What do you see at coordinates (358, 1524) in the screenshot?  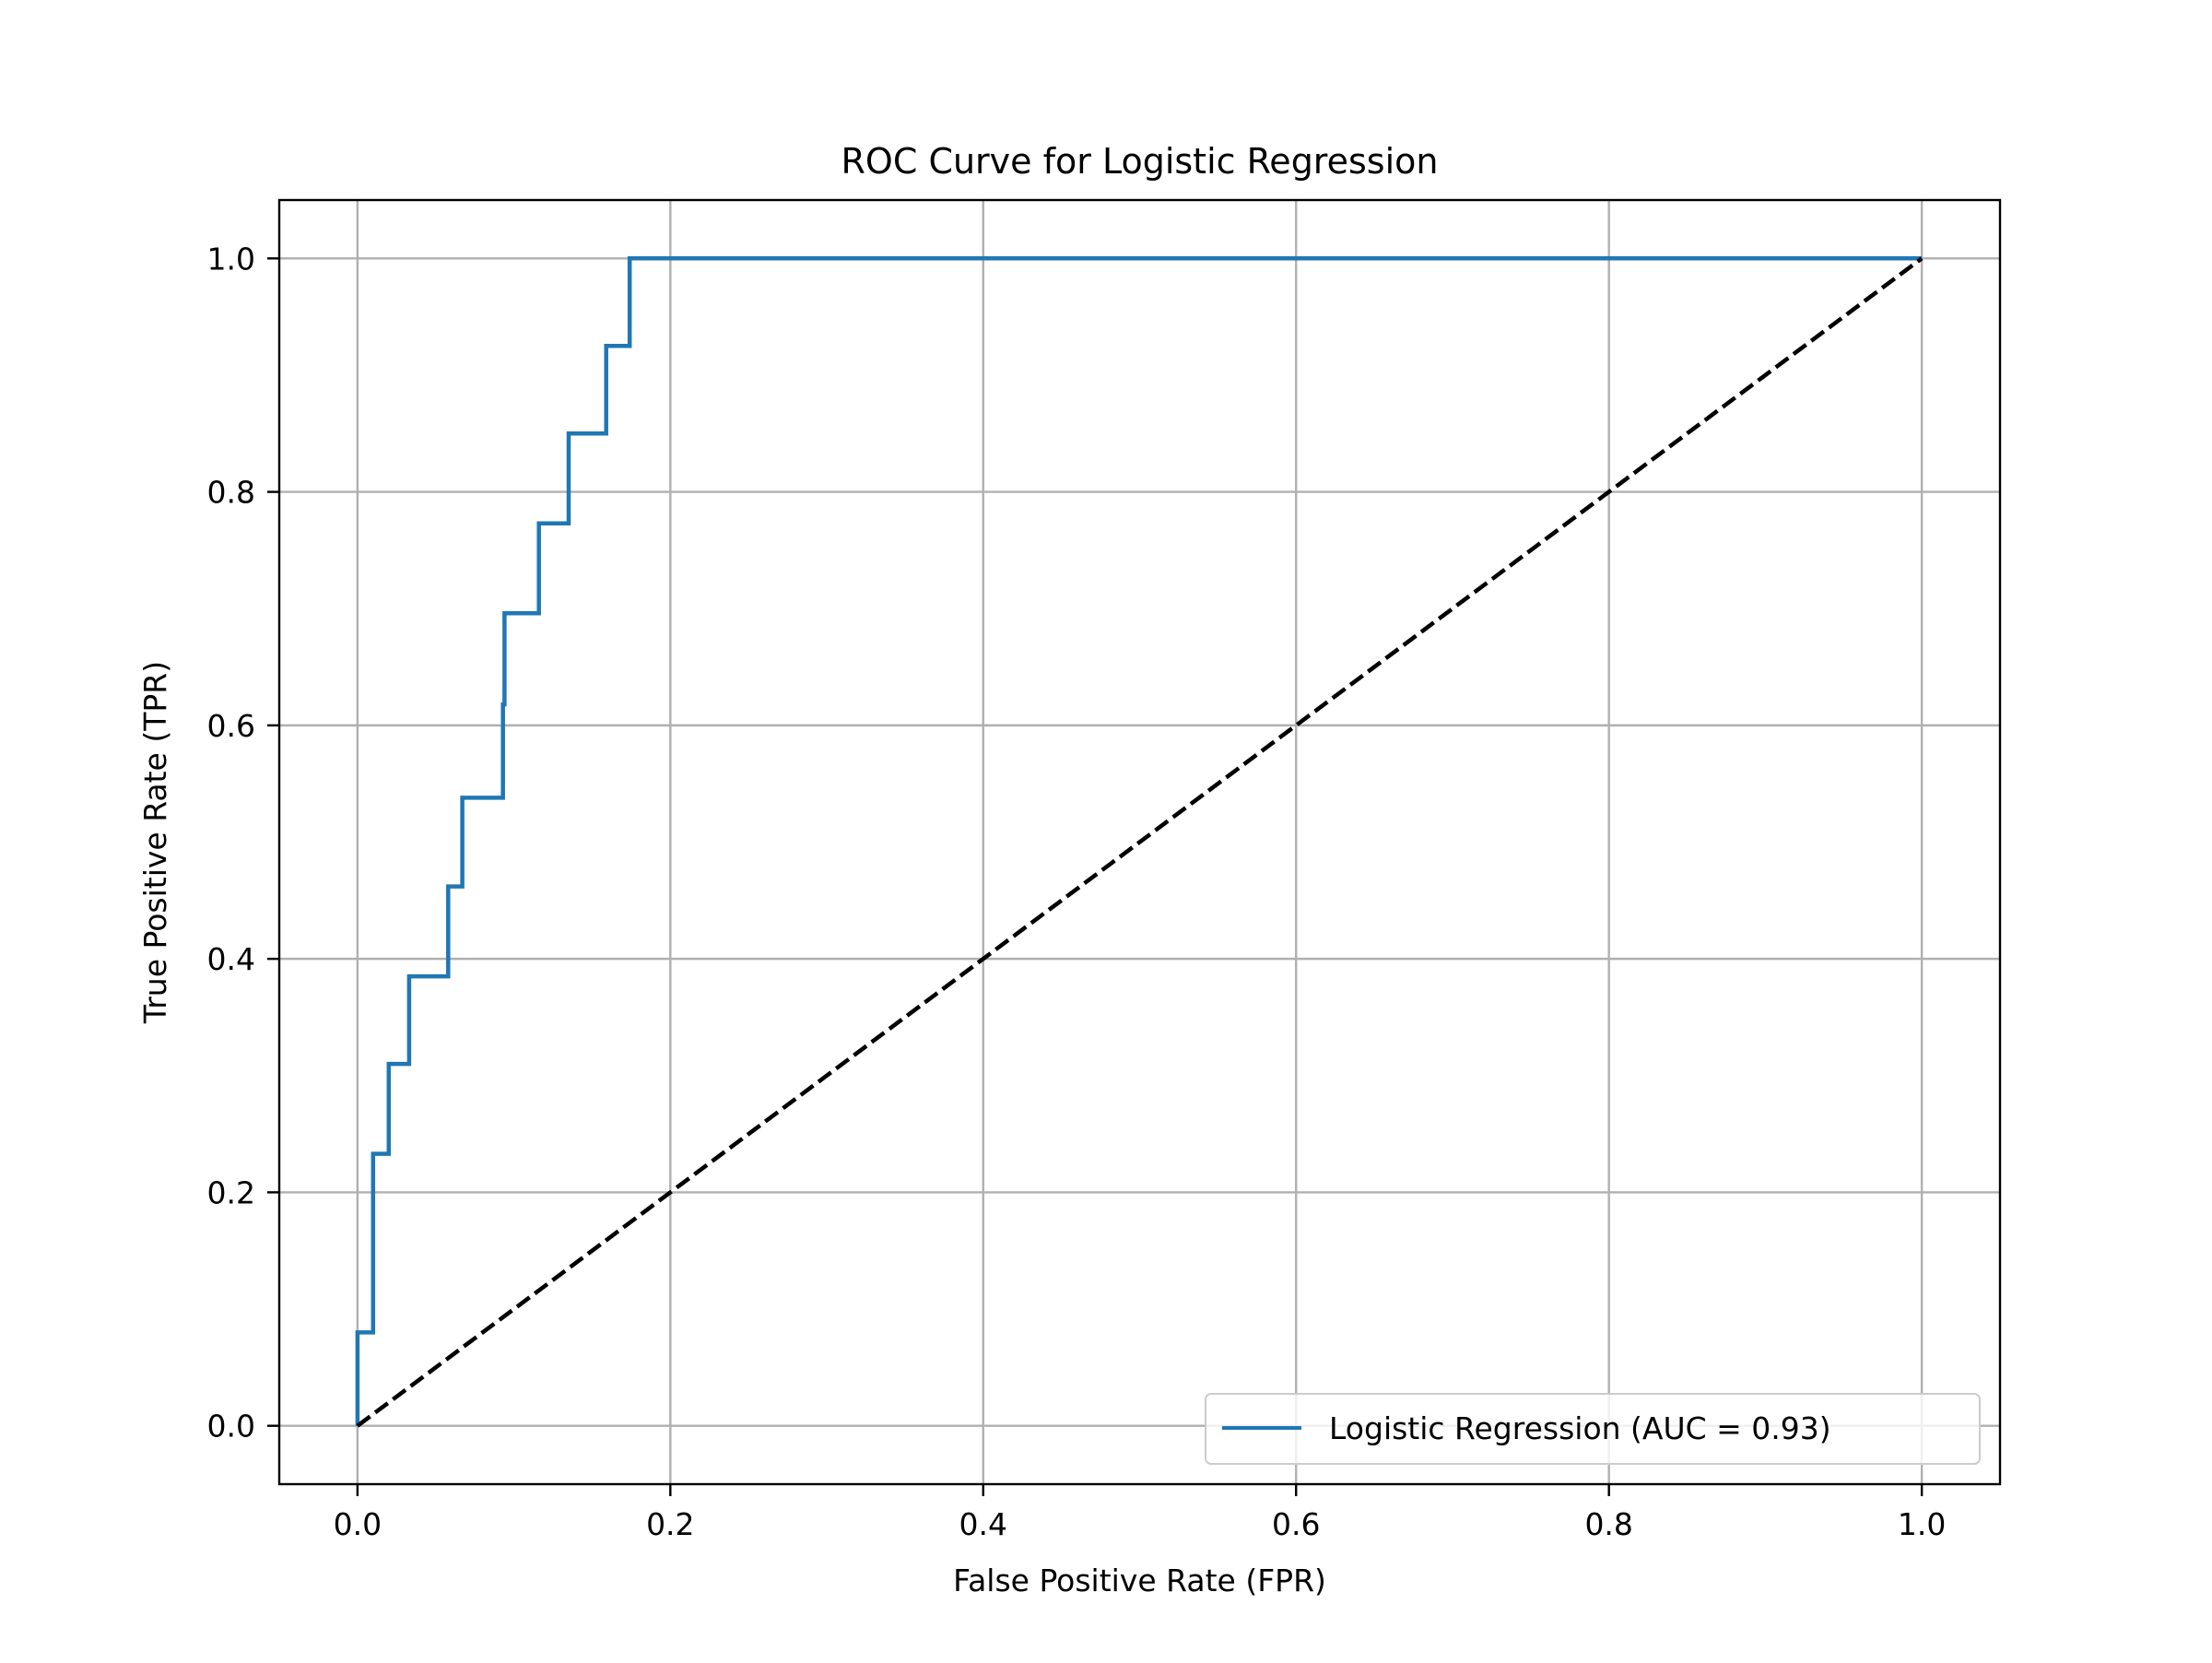 I see `x-tick-label: 0.0` at bounding box center [358, 1524].